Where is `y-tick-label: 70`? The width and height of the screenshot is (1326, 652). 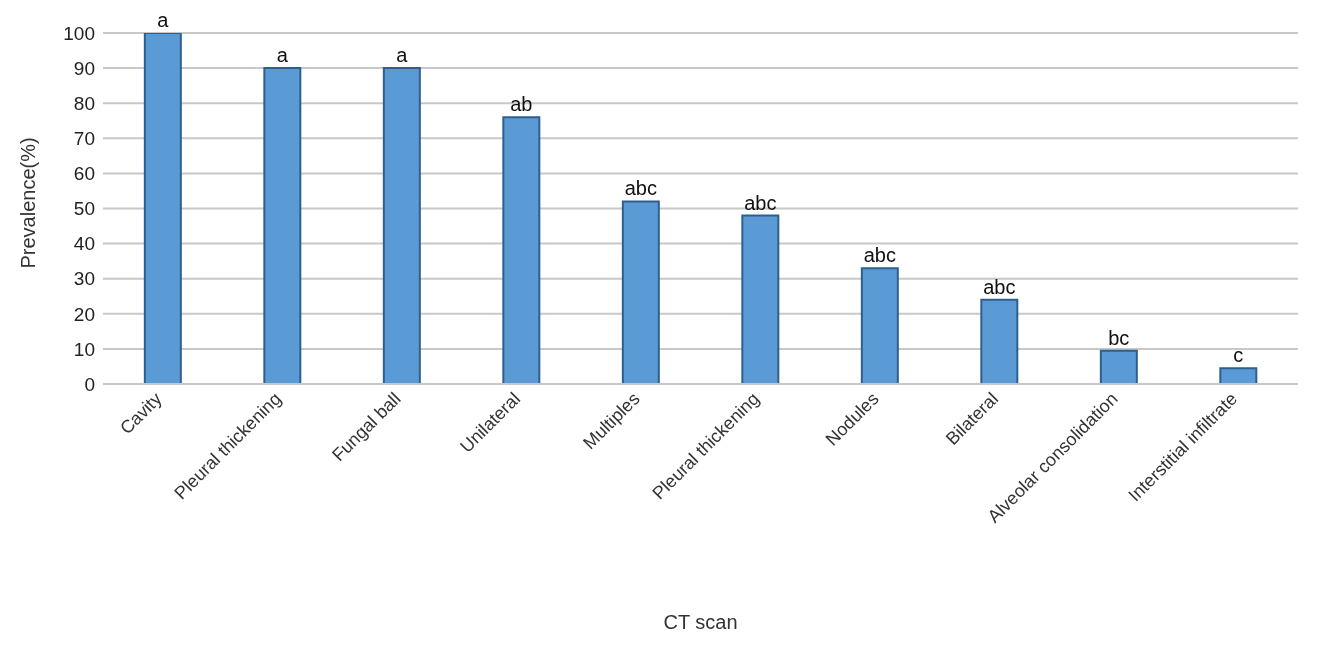
y-tick-label: 70 is located at coordinates (84, 139).